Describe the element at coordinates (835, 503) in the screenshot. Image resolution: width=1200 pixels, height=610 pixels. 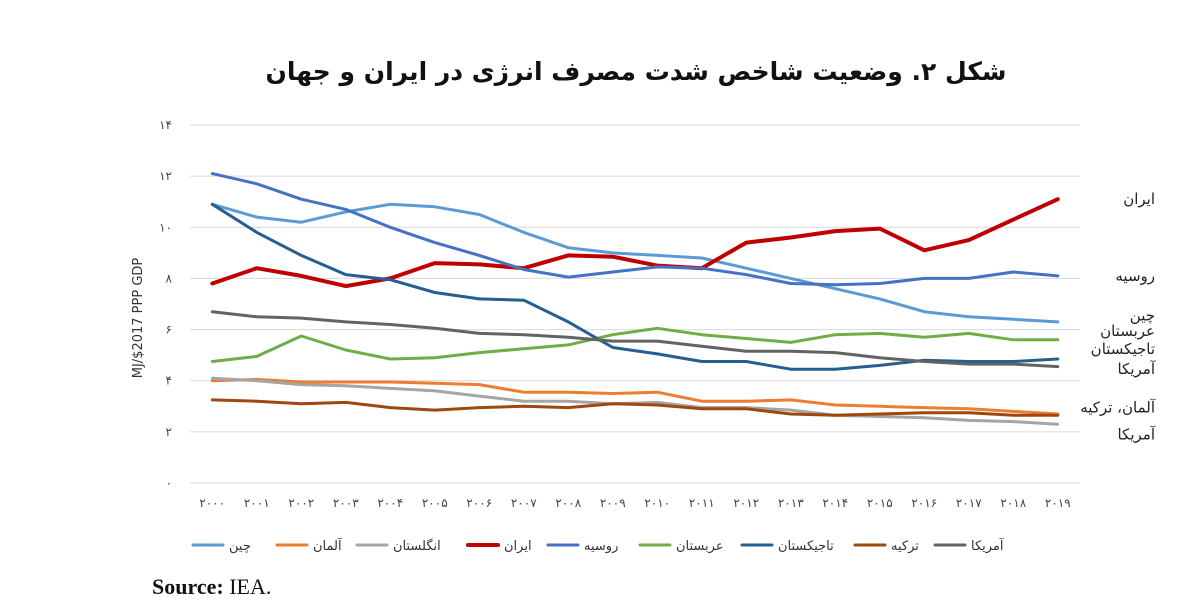
I see `x-tick-label: ۲۰۱۴` at that location.